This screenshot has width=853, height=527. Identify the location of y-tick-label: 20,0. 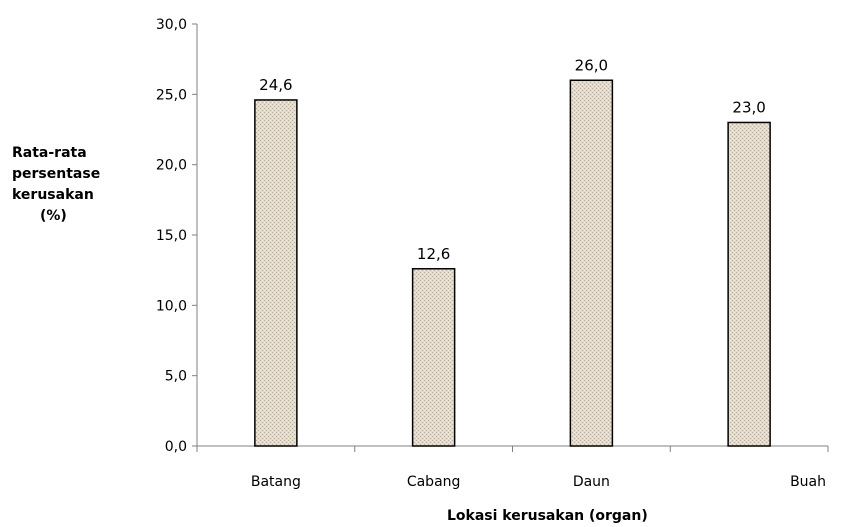
(171, 166).